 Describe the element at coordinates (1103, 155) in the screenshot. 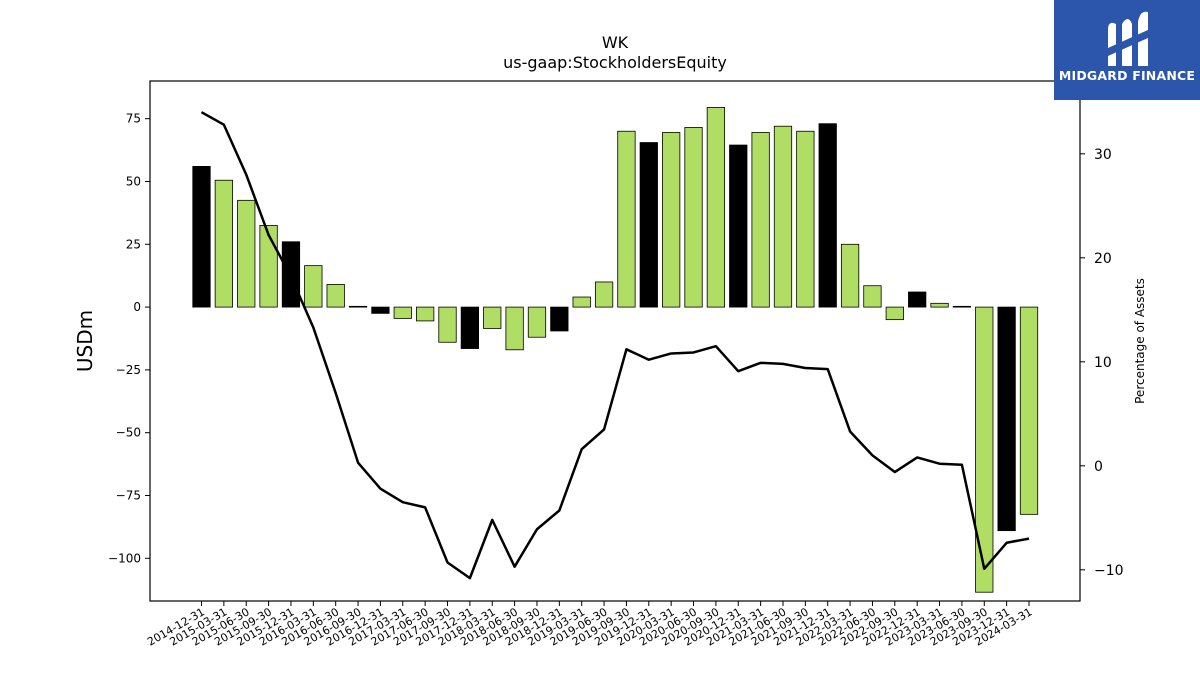

I see `y2-tick-label: 30` at that location.